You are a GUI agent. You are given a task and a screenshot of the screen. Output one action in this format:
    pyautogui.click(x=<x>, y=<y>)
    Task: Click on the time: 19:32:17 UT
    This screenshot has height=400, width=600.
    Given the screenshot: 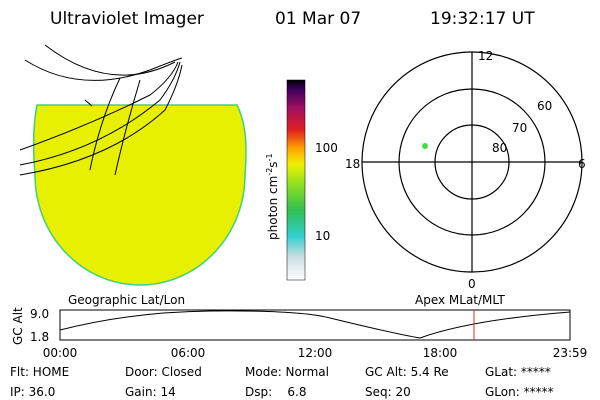 What is the action you would take?
    pyautogui.click(x=482, y=19)
    